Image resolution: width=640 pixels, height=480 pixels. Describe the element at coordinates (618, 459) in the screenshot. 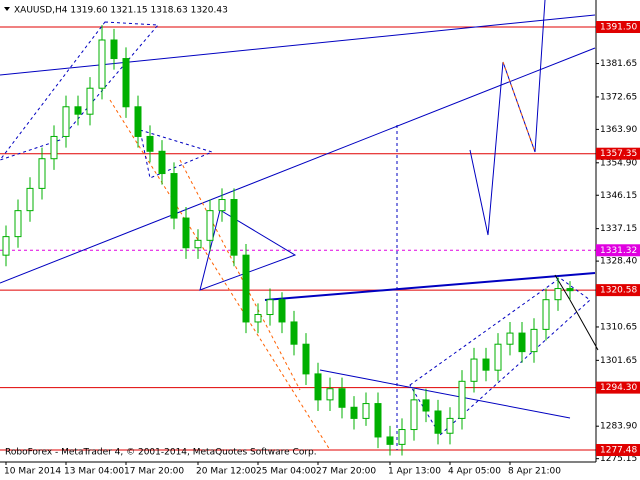

I see `y-tick-label: 1275.15` at that location.